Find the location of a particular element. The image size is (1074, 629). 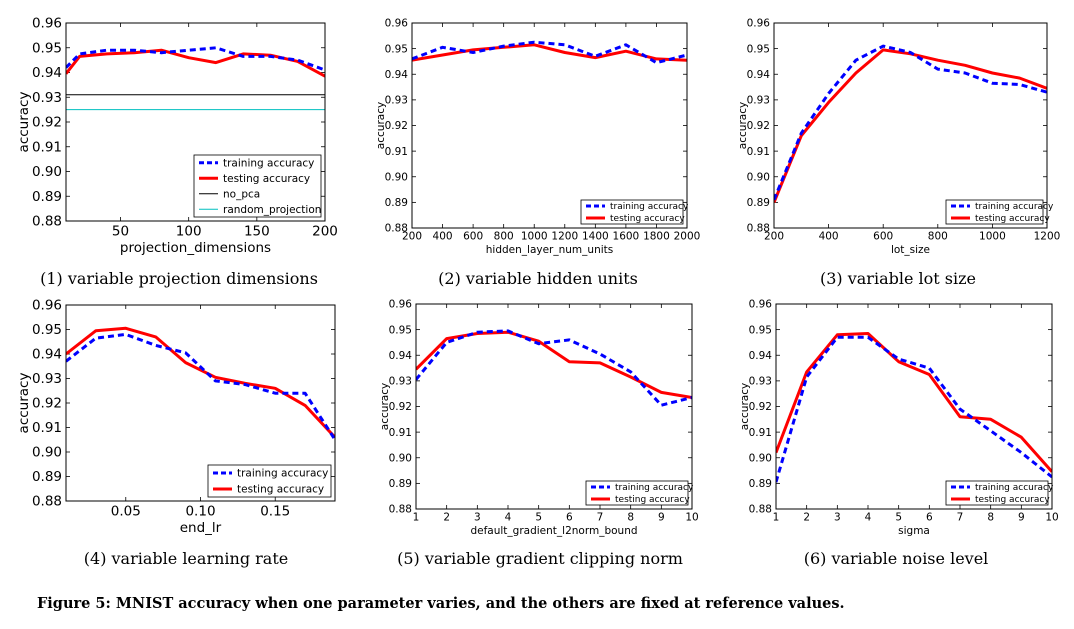

subfigure-caption: (2) variable hidden units is located at coordinates (538, 278).